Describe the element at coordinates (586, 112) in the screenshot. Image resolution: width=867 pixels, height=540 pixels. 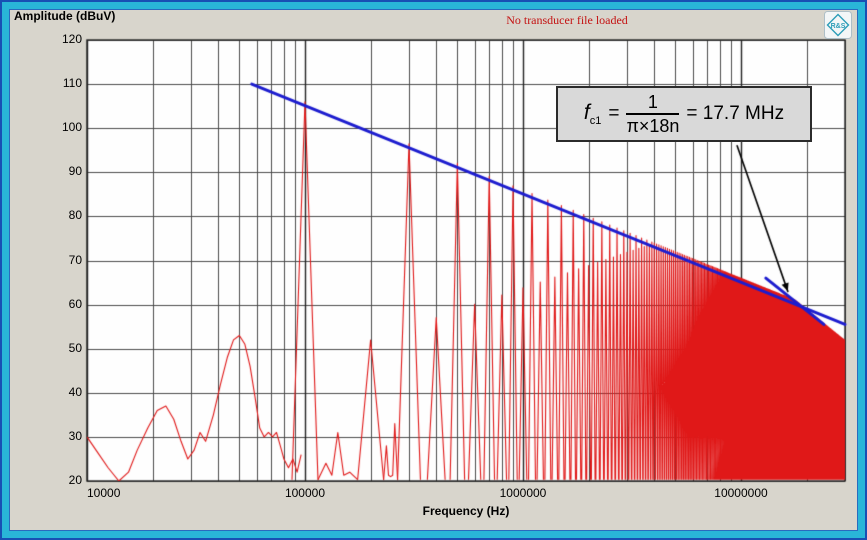
I see `formula-f: f` at that location.